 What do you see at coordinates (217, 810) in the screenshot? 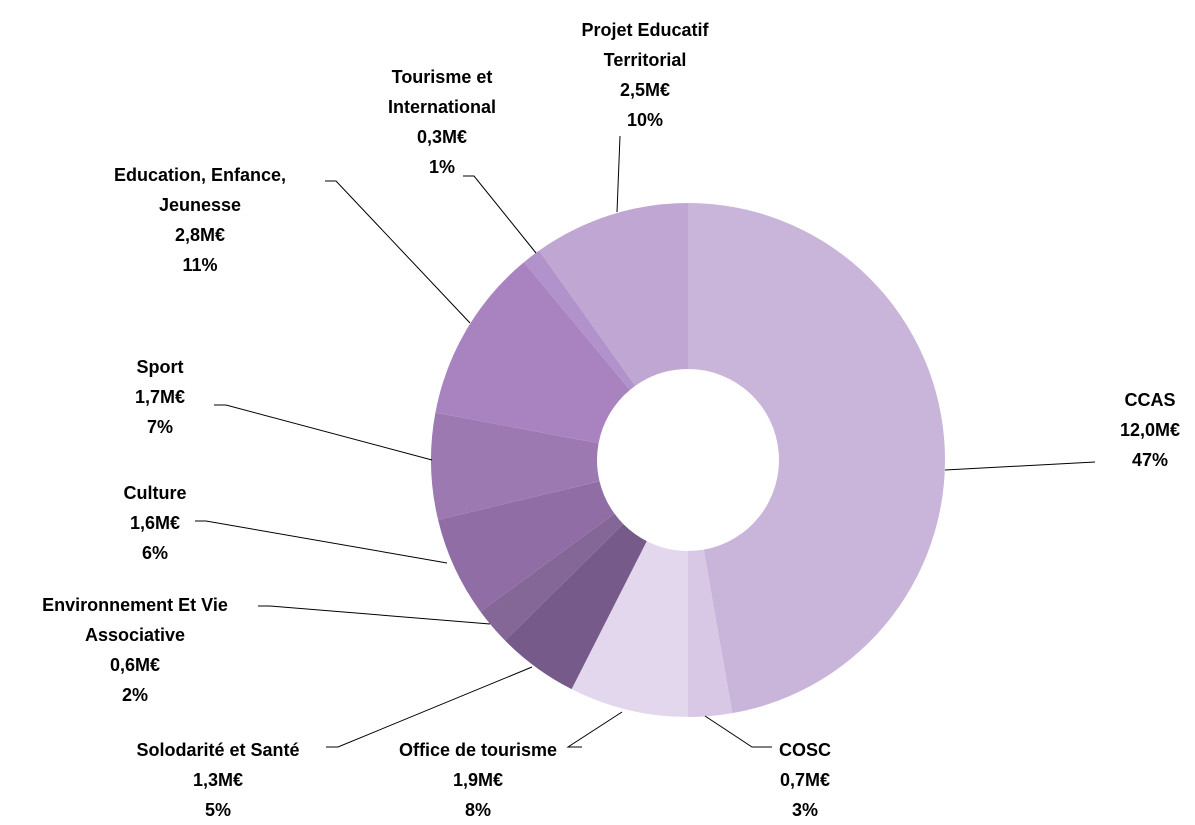
I see `percentage-label: 5%` at bounding box center [217, 810].